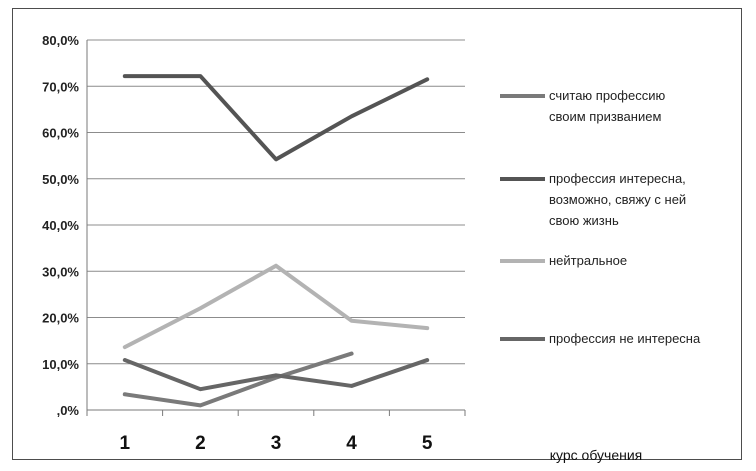  I want to click on x-axis-label: курс обучения, so click(596, 455).